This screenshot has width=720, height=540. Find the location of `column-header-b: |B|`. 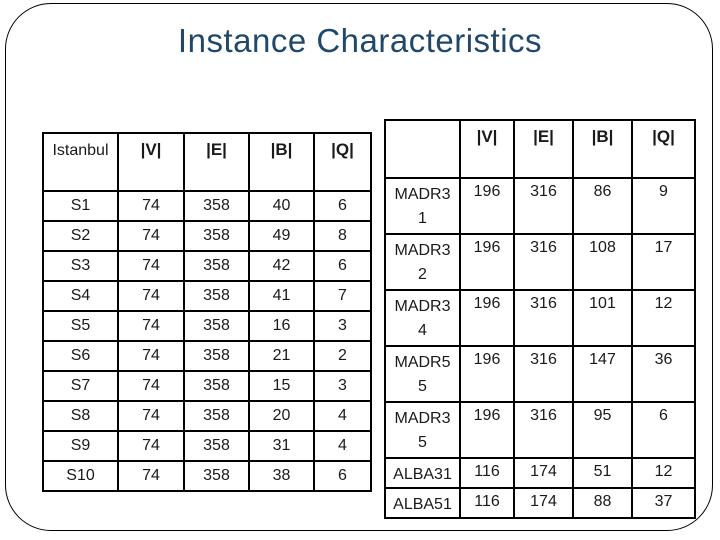

column-header-b: |B| is located at coordinates (281, 162).